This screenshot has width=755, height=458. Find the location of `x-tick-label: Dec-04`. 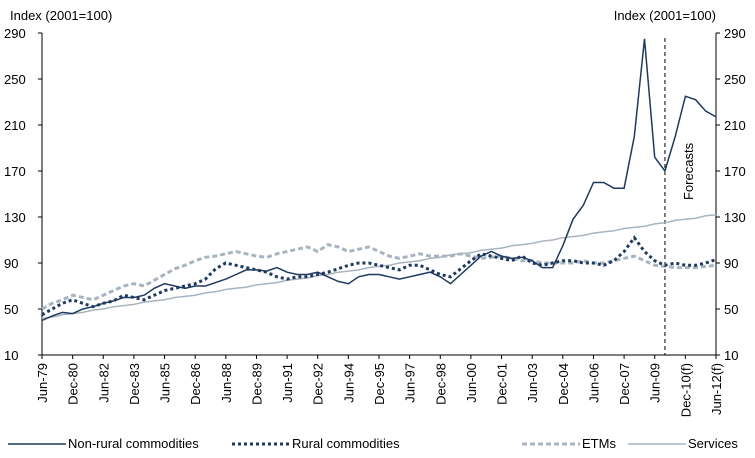

x-tick-label: Dec-04 is located at coordinates (563, 384).